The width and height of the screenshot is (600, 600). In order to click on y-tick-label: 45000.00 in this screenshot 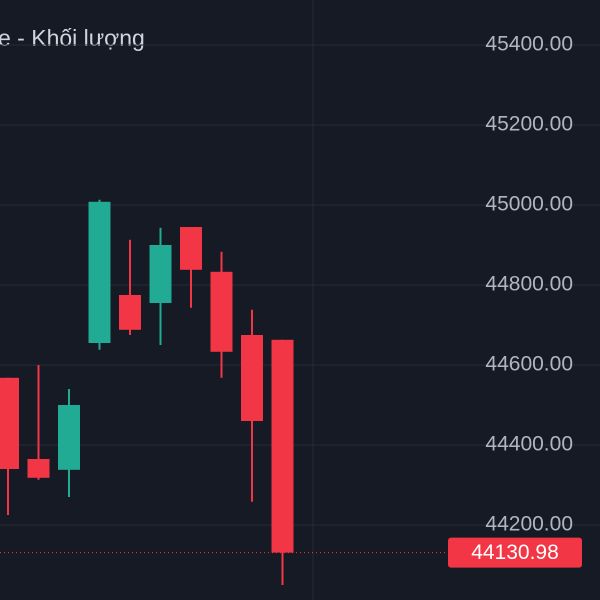, I will do `click(529, 204)`.